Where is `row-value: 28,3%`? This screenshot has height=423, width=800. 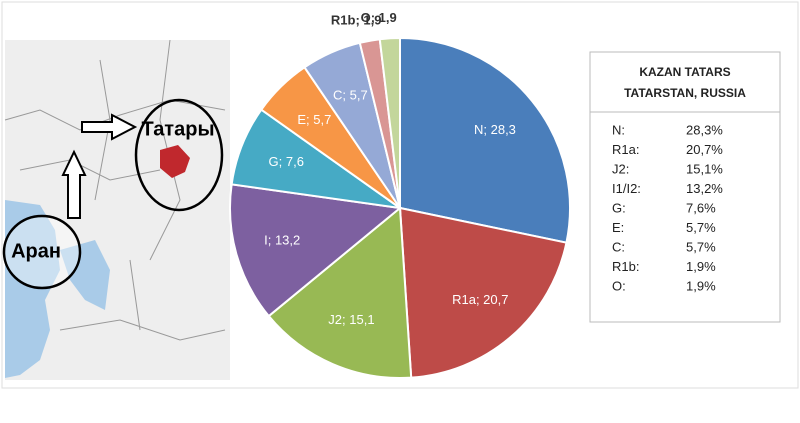
row-value: 28,3% is located at coordinates (704, 129).